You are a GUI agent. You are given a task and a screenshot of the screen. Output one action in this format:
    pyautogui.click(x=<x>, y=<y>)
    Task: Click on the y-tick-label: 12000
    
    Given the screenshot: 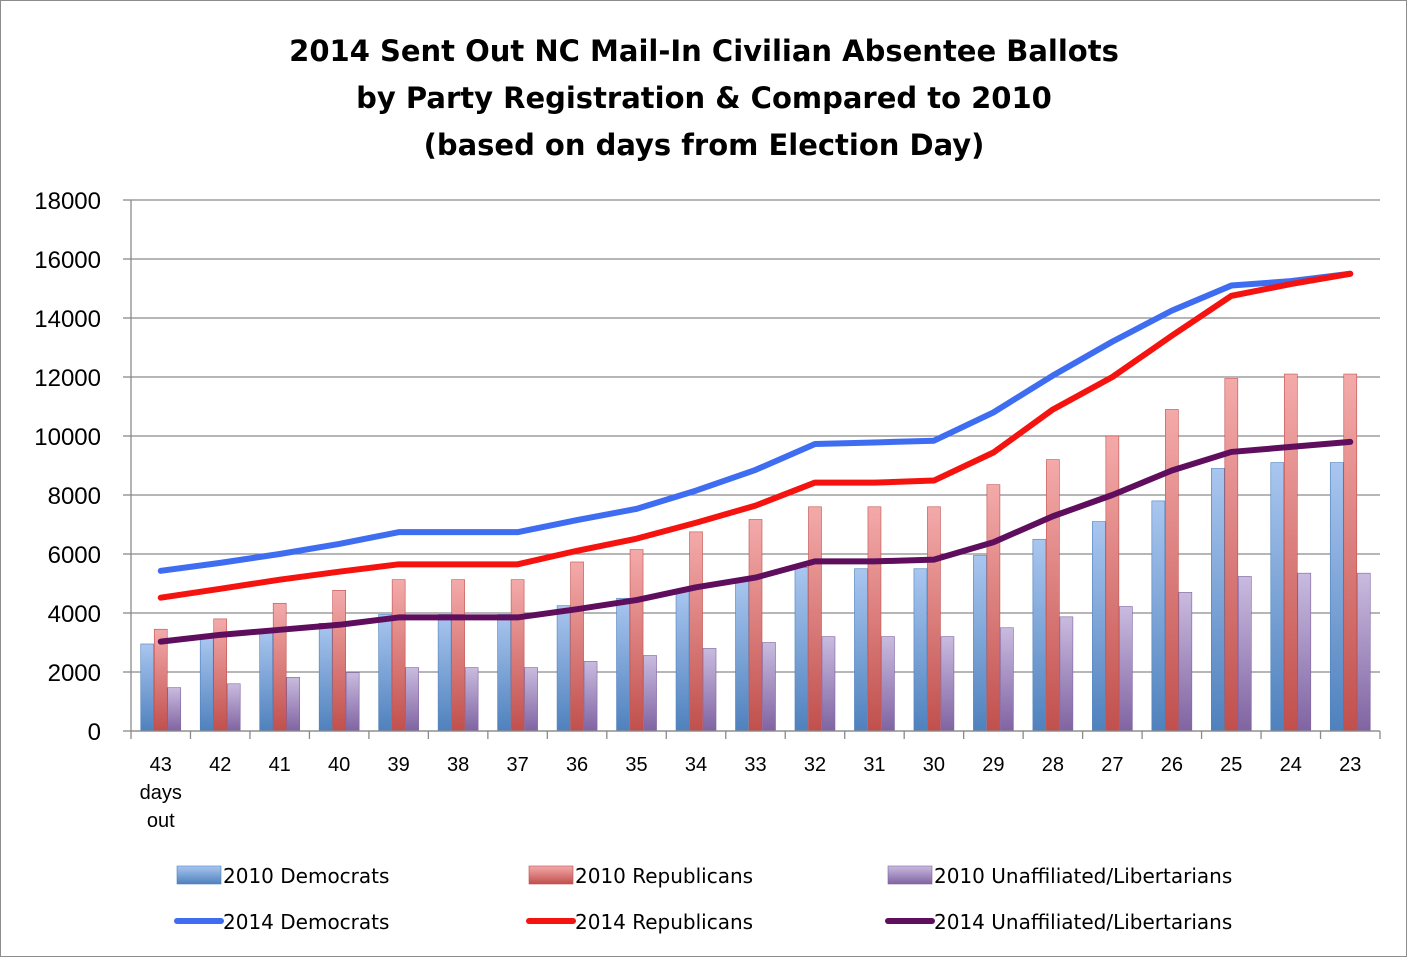 What is the action you would take?
    pyautogui.click(x=67, y=378)
    